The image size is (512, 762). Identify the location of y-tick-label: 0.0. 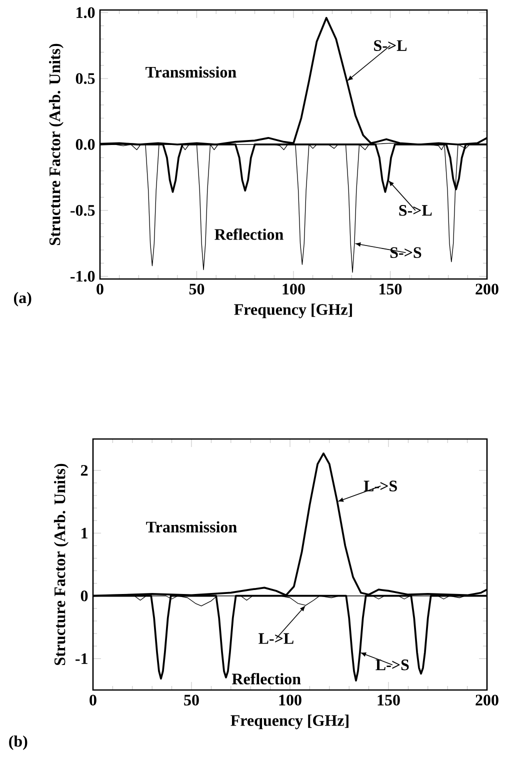
(85, 144).